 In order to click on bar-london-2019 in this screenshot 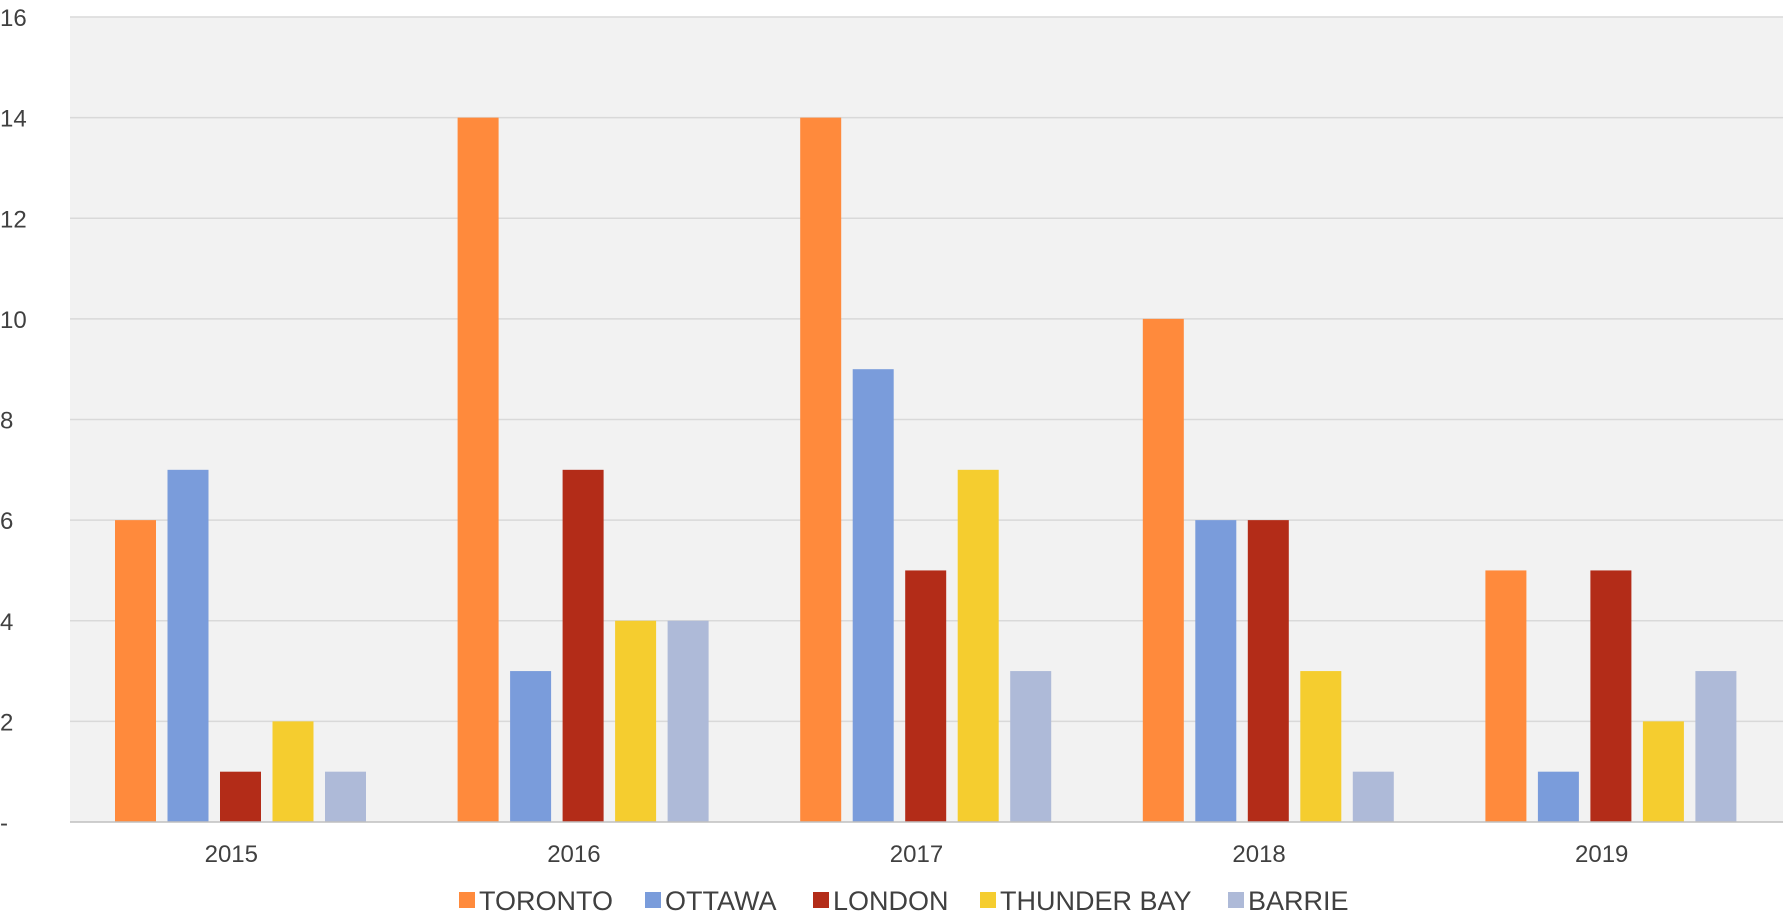, I will do `click(1611, 696)`.